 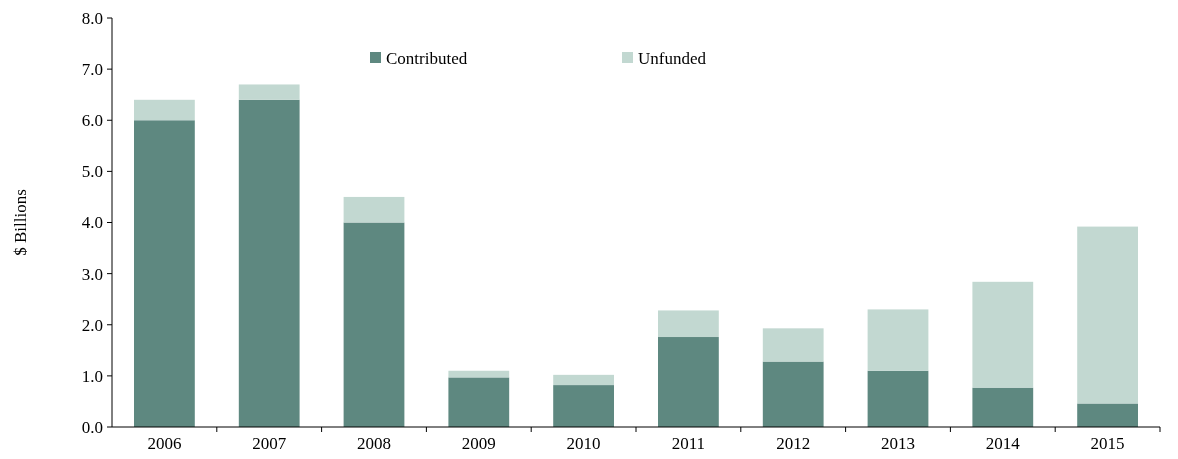 What do you see at coordinates (92, 325) in the screenshot?
I see `y-tick-label: 2.0` at bounding box center [92, 325].